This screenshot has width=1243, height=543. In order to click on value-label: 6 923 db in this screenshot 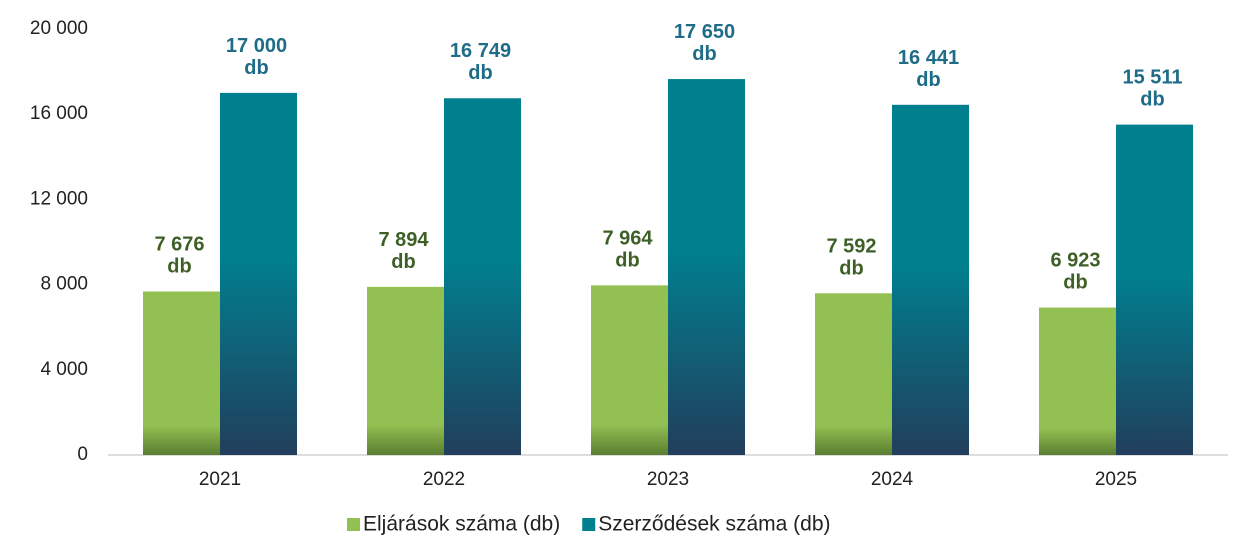, I will do `click(1075, 272)`.